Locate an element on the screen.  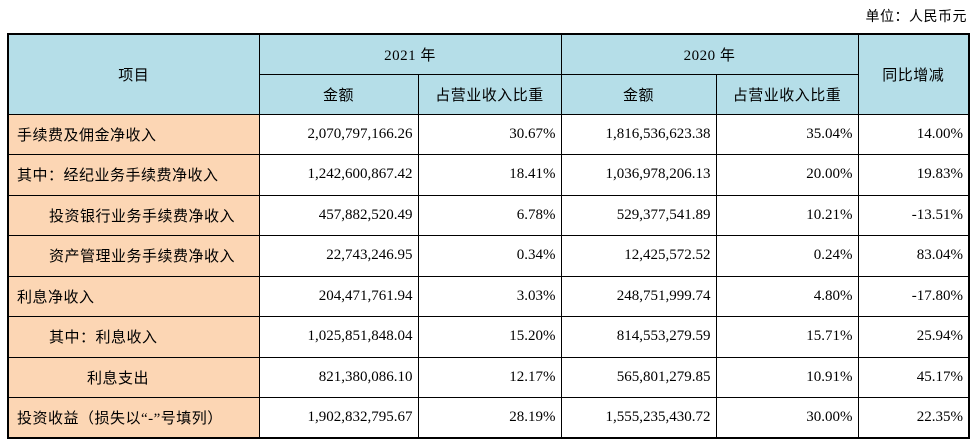
ratio-2021: 15.20% is located at coordinates (489, 337).